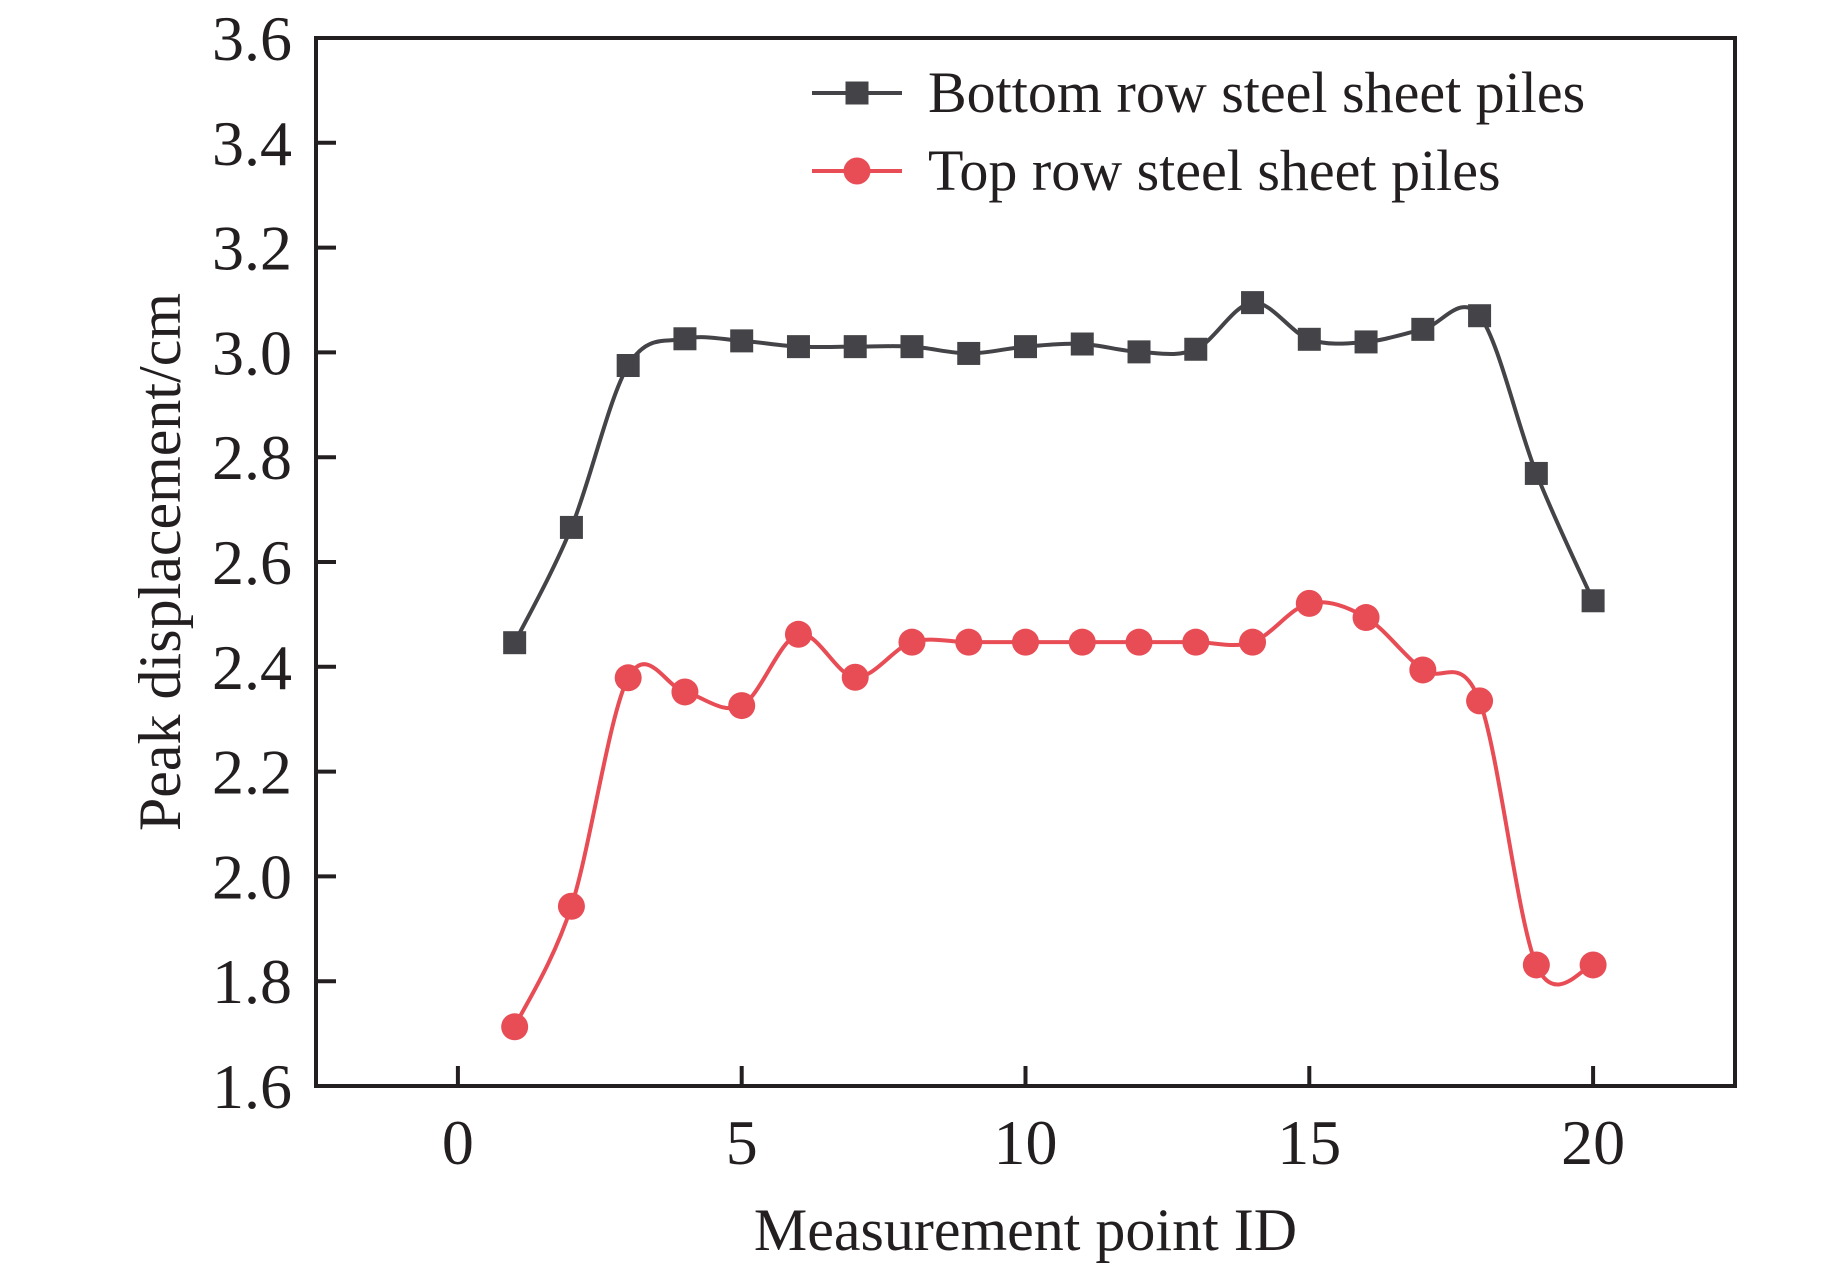  I want to click on y-tick-label: 3.2, so click(252, 248).